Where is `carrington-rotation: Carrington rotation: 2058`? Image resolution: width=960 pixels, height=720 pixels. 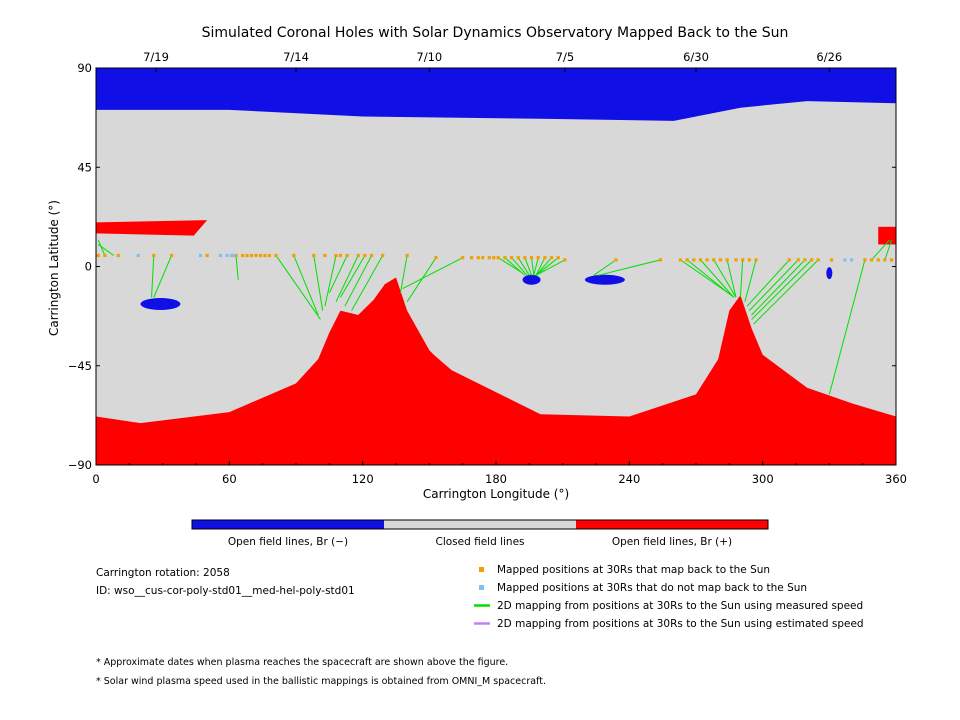 carrington-rotation: Carrington rotation: 2058 is located at coordinates (163, 573).